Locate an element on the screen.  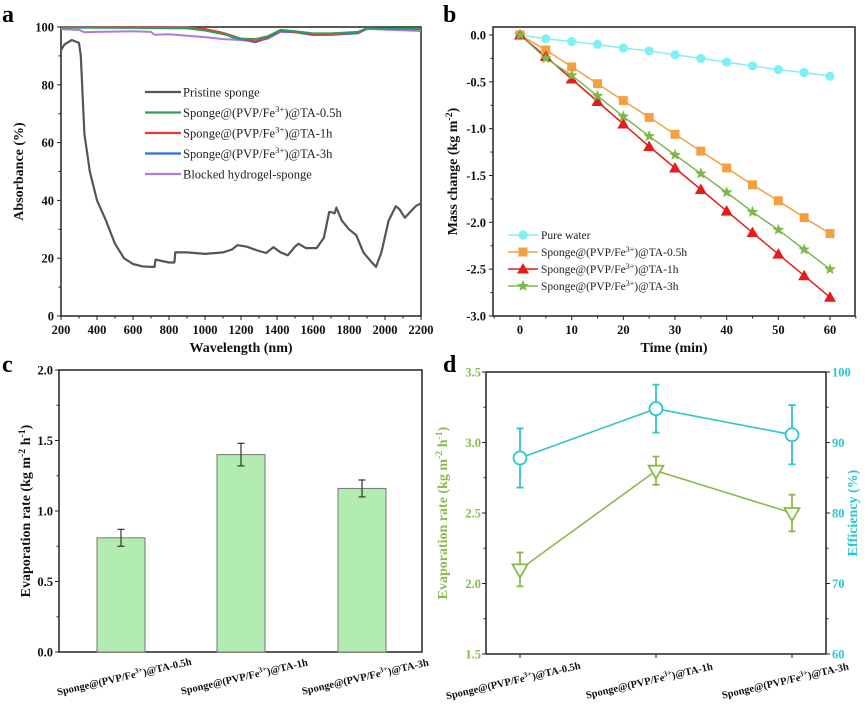
left-y-tick-label: 3.5 is located at coordinates (473, 373).